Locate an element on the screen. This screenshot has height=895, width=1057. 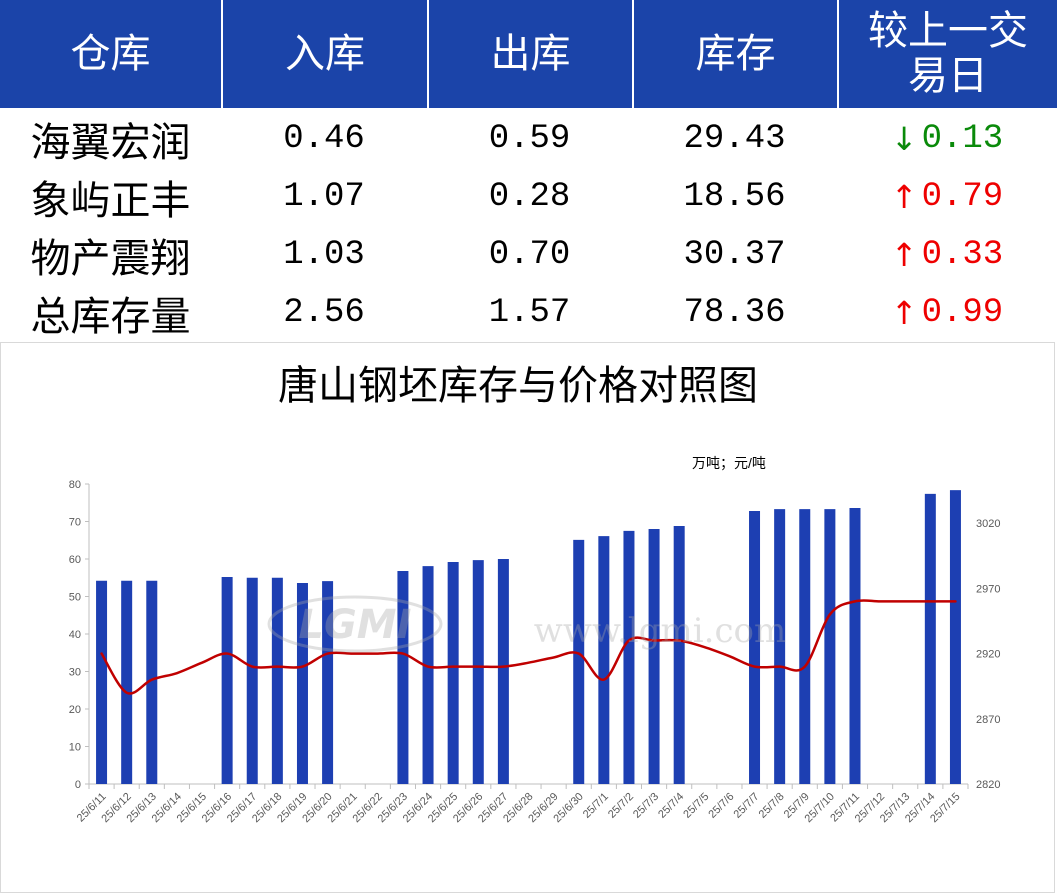
stock-value: 30.37 is located at coordinates (734, 255).